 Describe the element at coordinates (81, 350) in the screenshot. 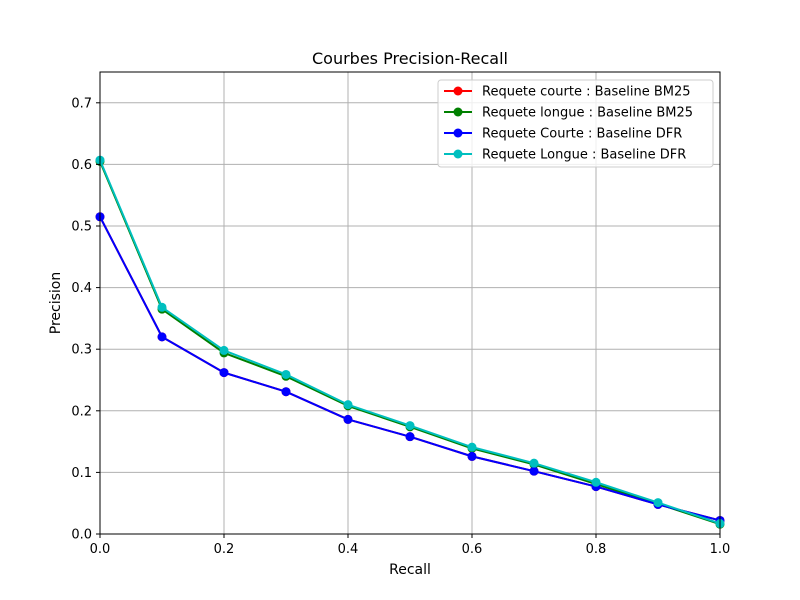

I see `y-tick-label: 0.3` at that location.